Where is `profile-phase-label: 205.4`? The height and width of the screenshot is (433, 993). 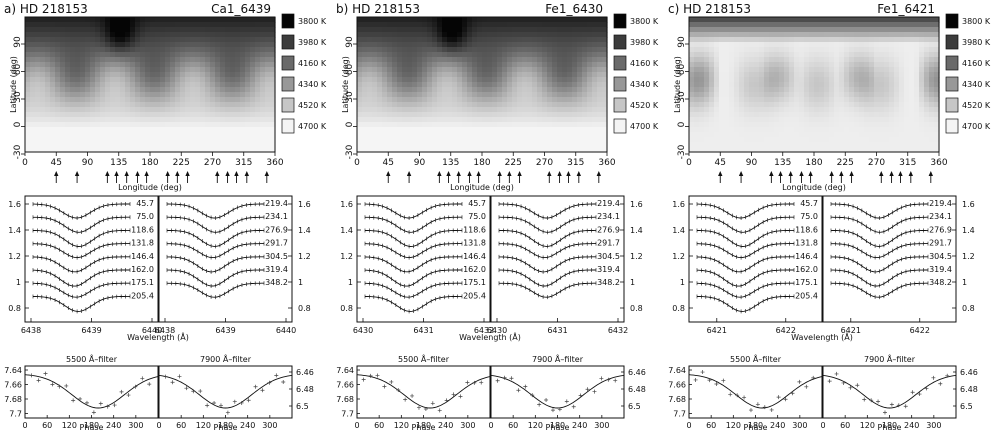 profile-phase-label: 205.4 is located at coordinates (474, 295).